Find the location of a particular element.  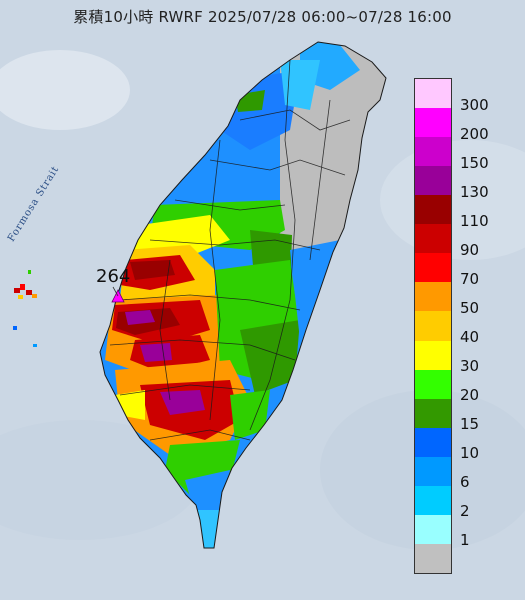

max-rainfall-value: 264 is located at coordinates (113, 276).